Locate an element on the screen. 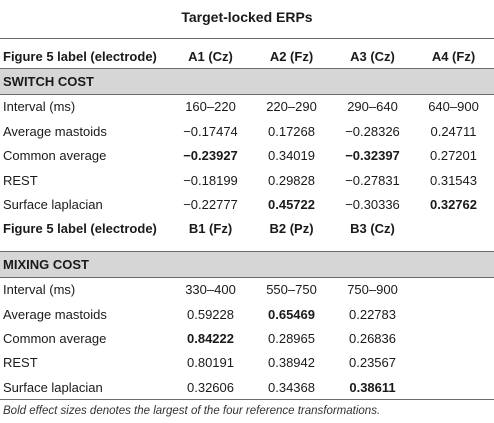 Image resolution: width=494 pixels, height=423 pixels. table-cell: 0.80191 is located at coordinates (210, 363).